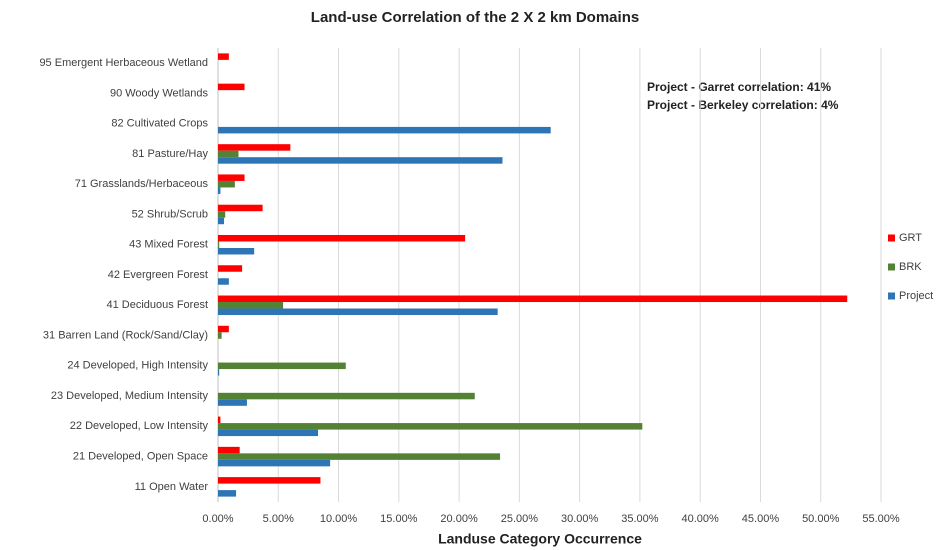  I want to click on x-tick-label: 30.00%, so click(580, 519).